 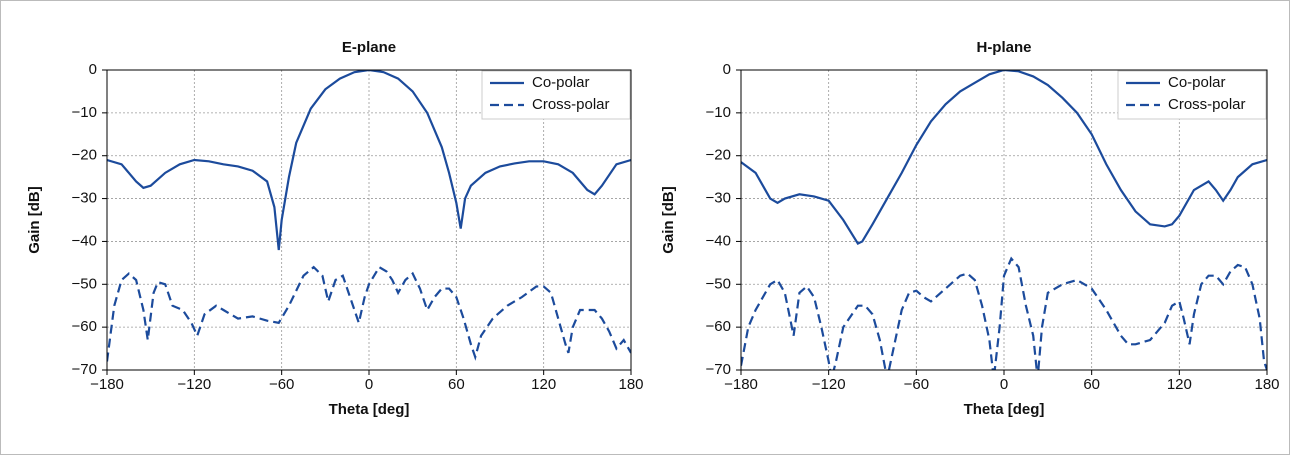 I want to click on chart-title: E-plane, so click(x=369, y=47).